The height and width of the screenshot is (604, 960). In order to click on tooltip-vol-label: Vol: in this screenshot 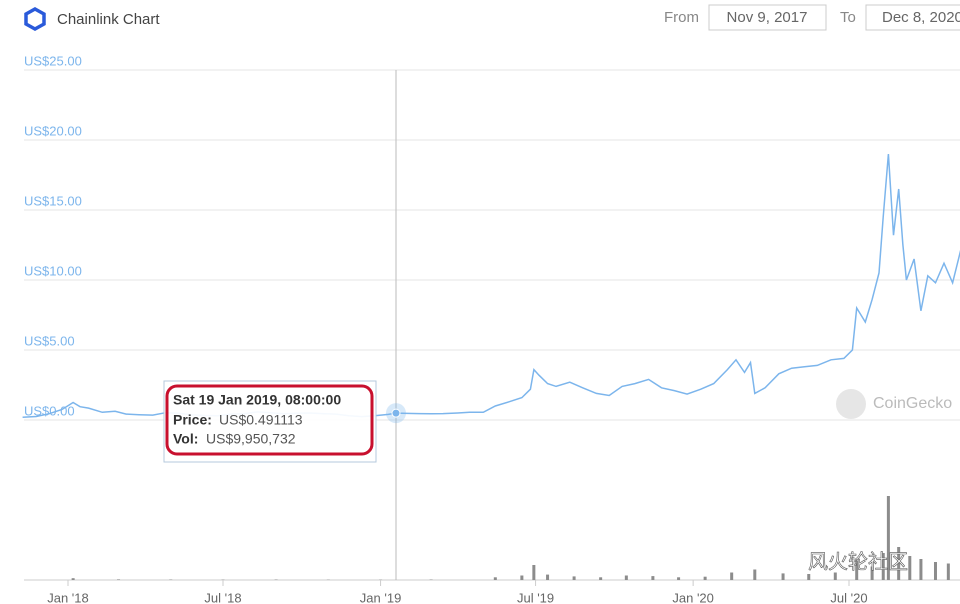, I will do `click(185, 439)`.